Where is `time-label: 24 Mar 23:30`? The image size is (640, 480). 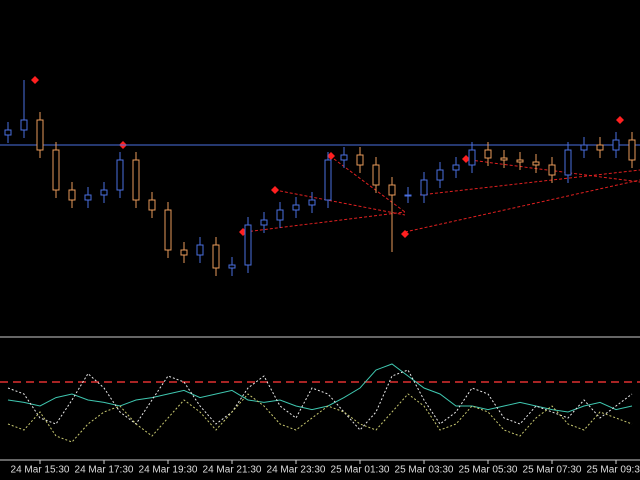 time-label: 24 Mar 23:30 is located at coordinates (296, 470).